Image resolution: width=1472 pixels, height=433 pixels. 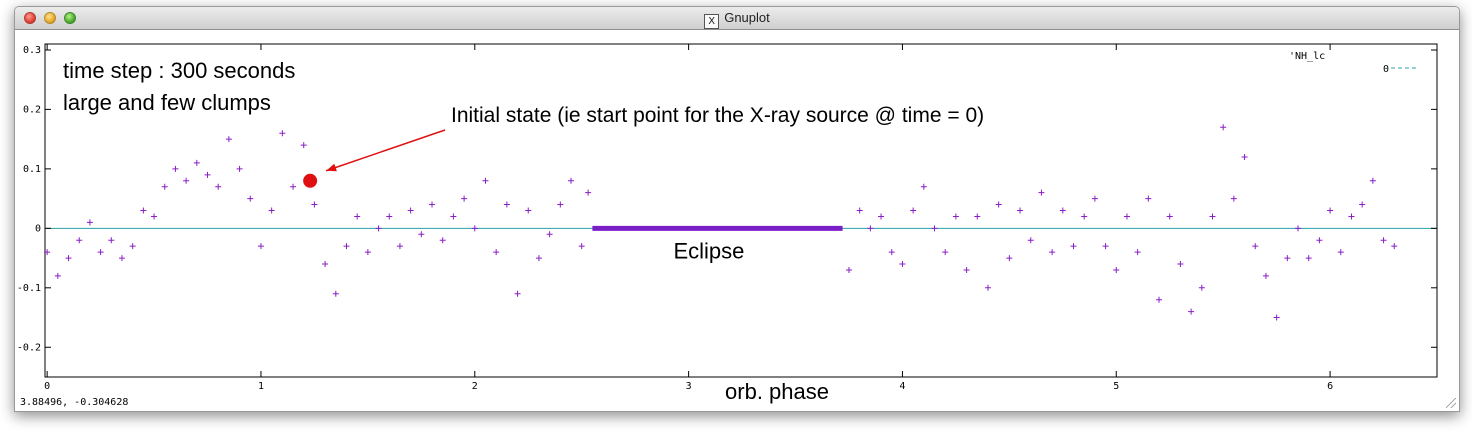 I want to click on resize-grip-icon, so click(x=1451, y=403).